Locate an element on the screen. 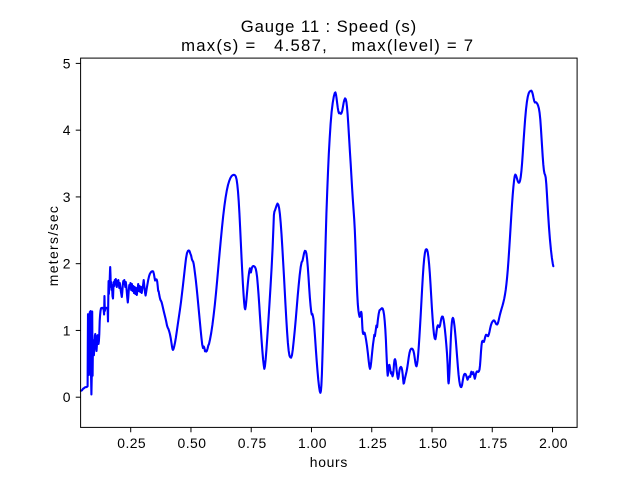 The width and height of the screenshot is (640, 480). svg-text: 2.00 is located at coordinates (553, 443).